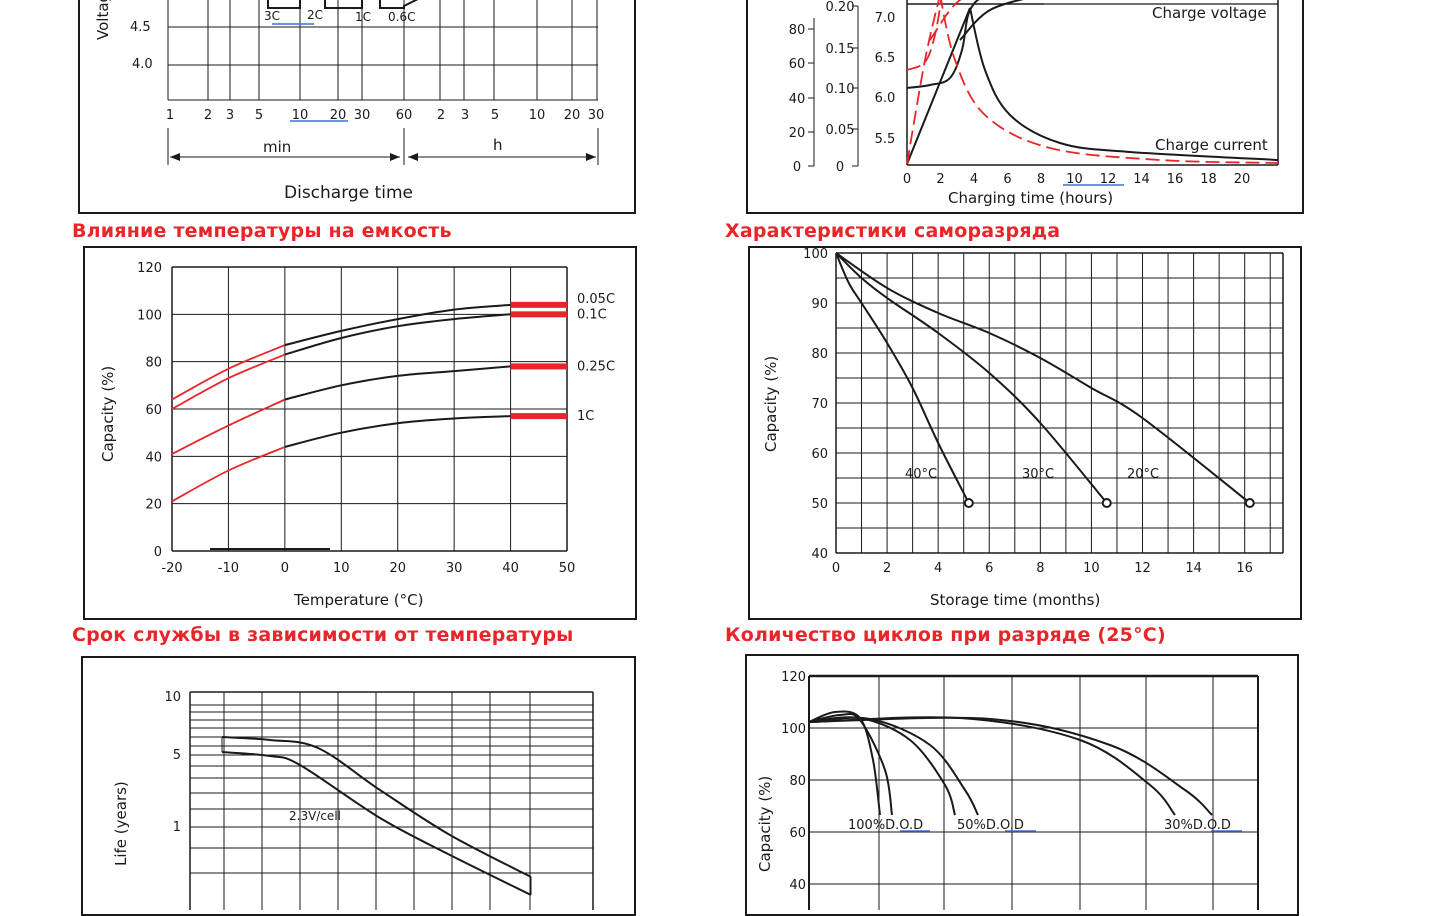 Image resolution: width=1440 pixels, height=916 pixels. I want to click on life-curve-upper, so click(376, 807).